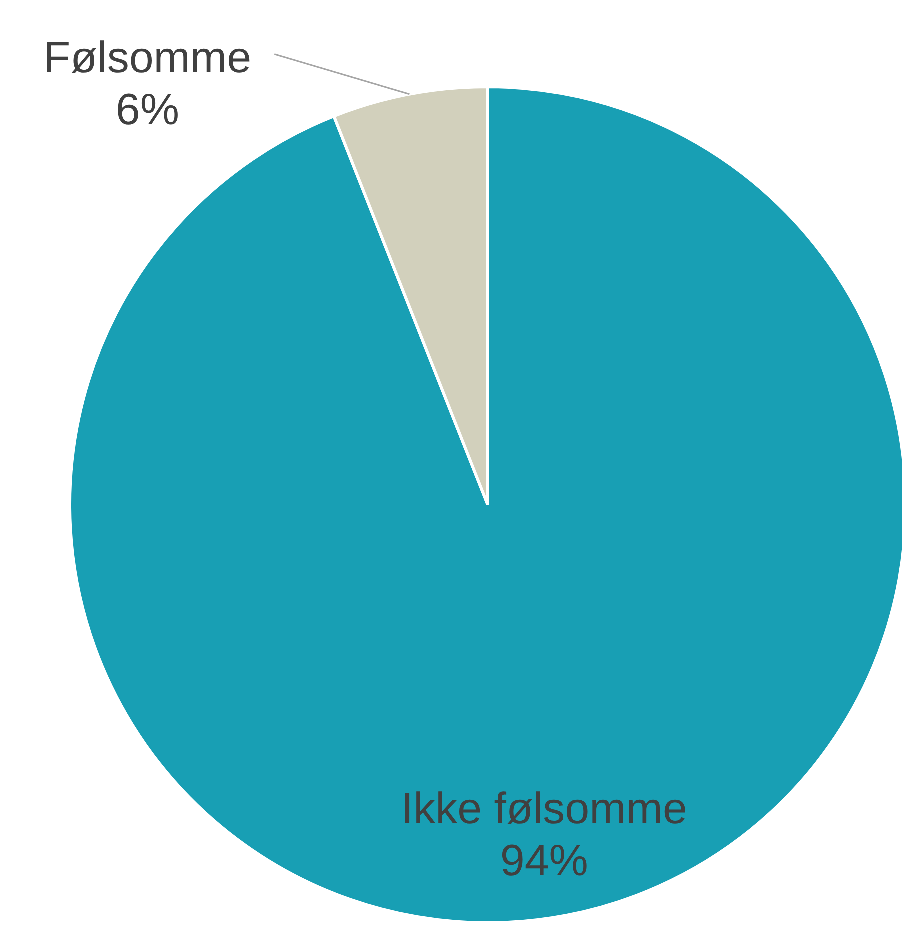 This screenshot has height=927, width=902. I want to click on slice-label: Følsomme, so click(148, 57).